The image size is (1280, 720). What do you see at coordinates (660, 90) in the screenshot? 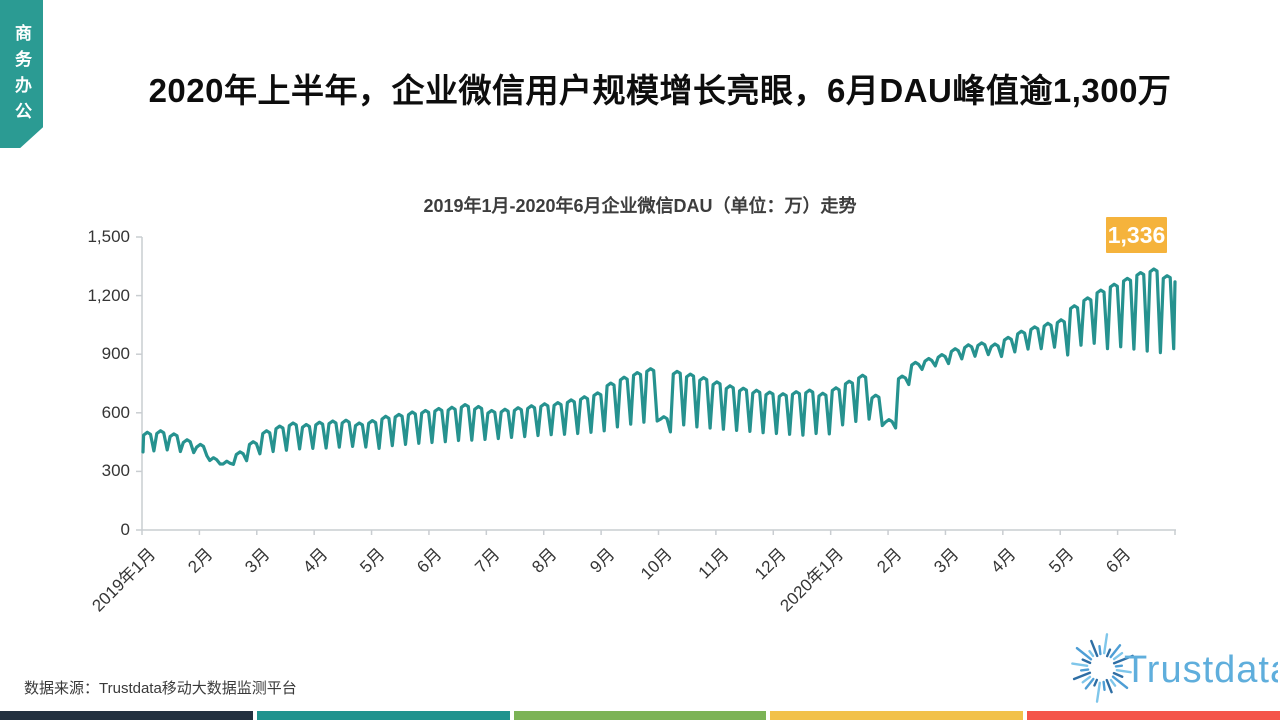
I see `page-title: 2020年上半年，企业微信用户规模增长亮眼，6月DAU峰值逾1,300万` at bounding box center [660, 90].